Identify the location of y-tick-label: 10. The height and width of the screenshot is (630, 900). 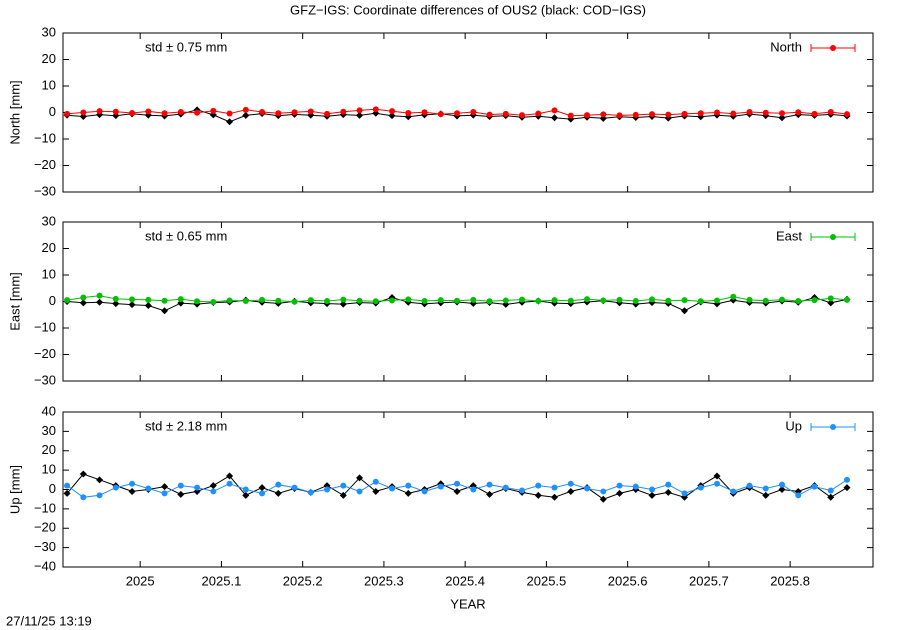
(49, 273).